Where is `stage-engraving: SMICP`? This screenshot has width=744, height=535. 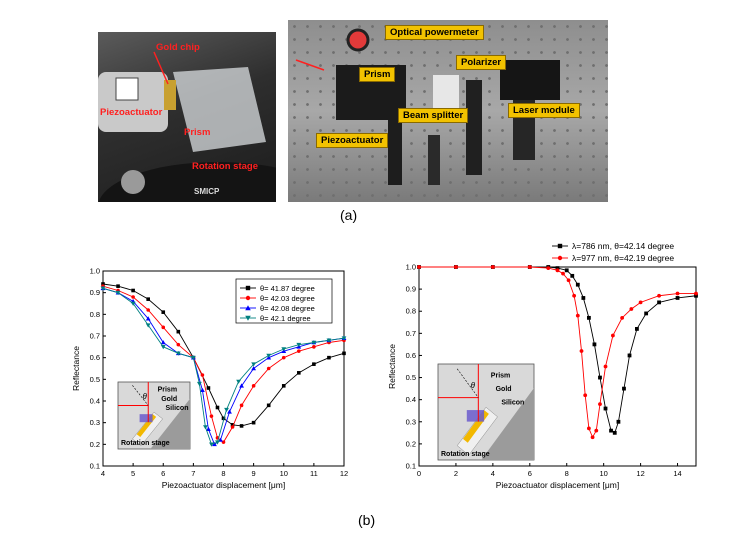 stage-engraving: SMICP is located at coordinates (207, 191).